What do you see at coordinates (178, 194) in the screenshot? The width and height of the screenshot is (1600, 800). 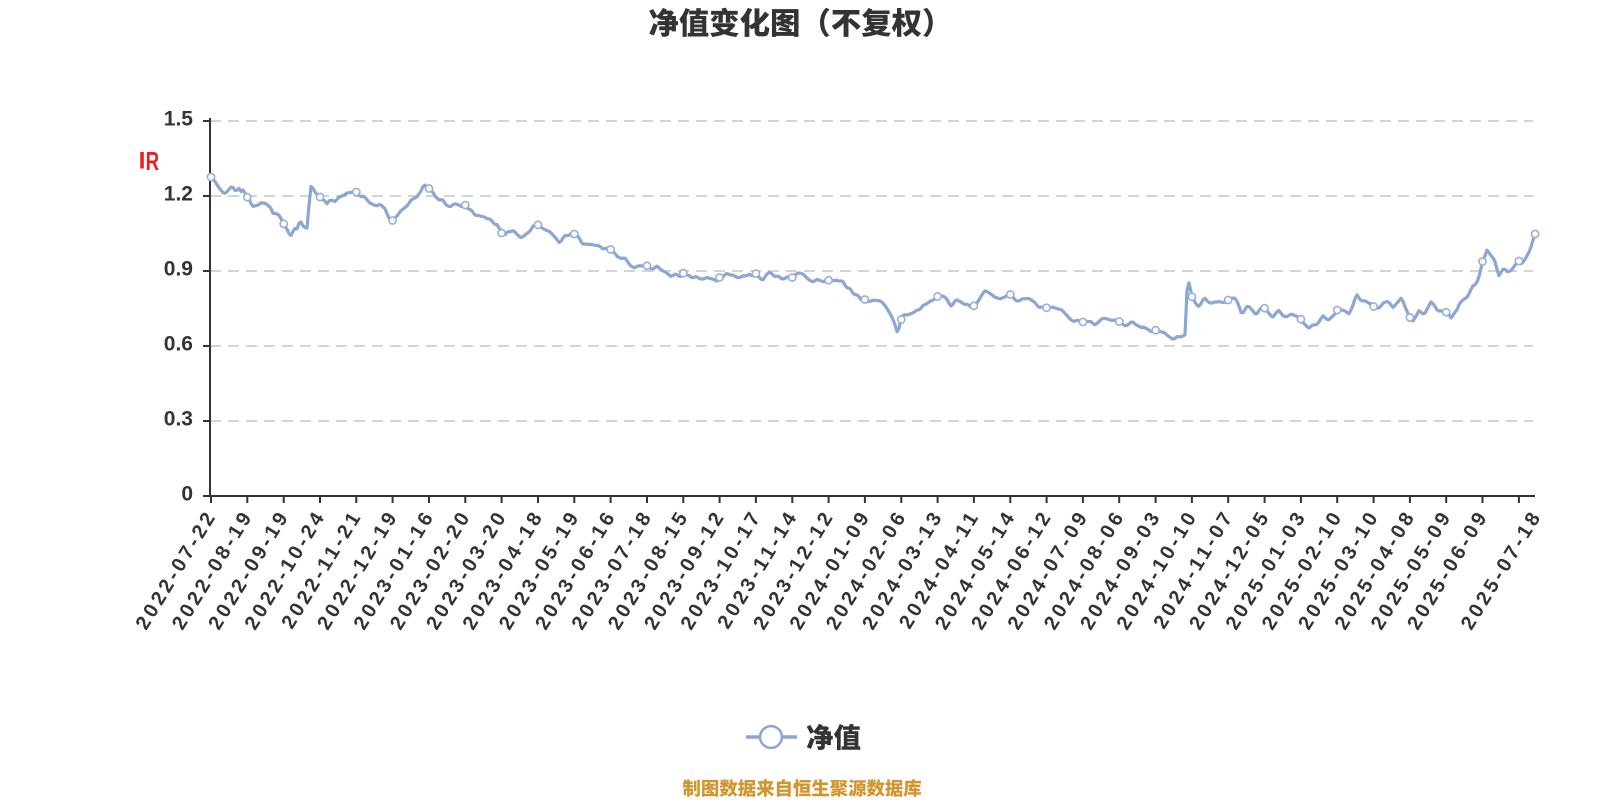 I see `svg-text: 1.2` at bounding box center [178, 194].